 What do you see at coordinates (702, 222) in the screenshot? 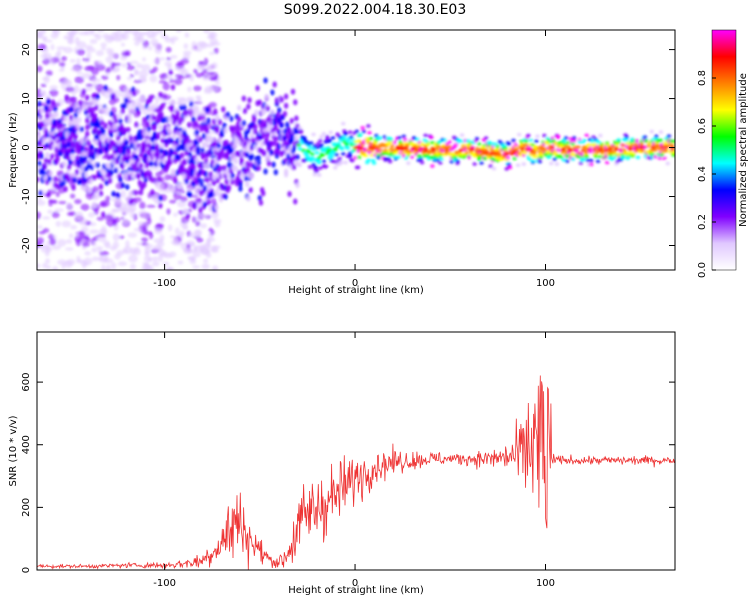
I see `colorbar-tick-label: 0.2` at bounding box center [702, 222].